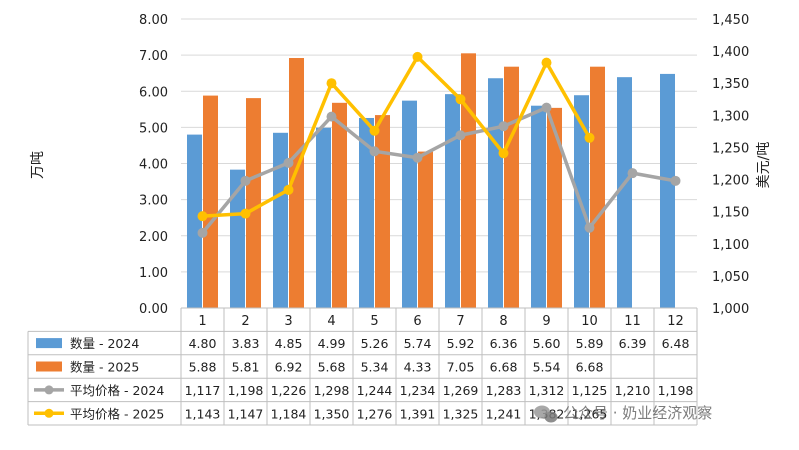 Image resolution: width=799 pixels, height=450 pixels. What do you see at coordinates (153, 237) in the screenshot?
I see `y-left-tick-label: 2.00` at bounding box center [153, 237].